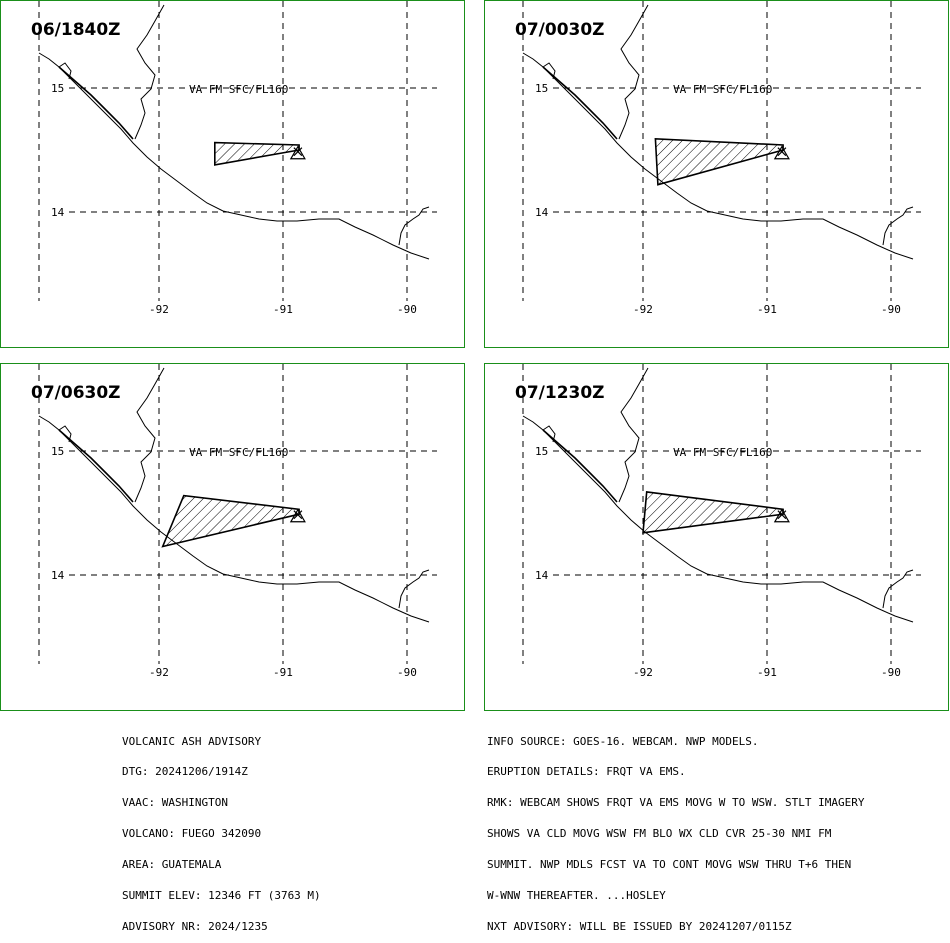 The height and width of the screenshot is (943, 950). Describe the element at coordinates (185, 772) in the screenshot. I see `advisory-line: DTG: 20241206/1914Z` at that location.